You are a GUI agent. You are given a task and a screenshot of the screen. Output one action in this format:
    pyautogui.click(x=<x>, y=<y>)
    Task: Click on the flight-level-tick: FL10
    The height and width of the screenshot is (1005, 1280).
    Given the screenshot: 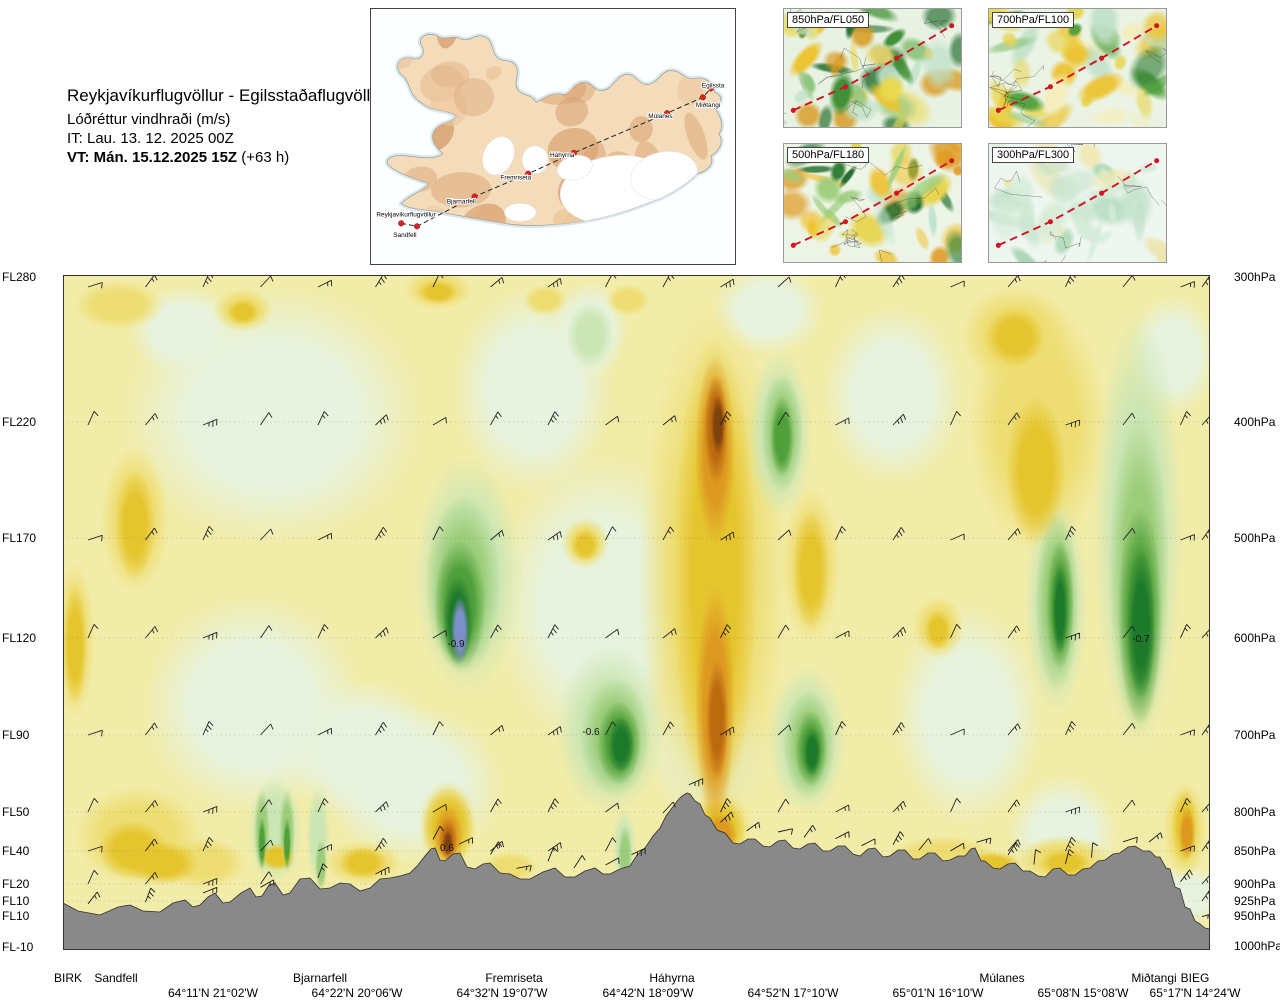 What is the action you would take?
    pyautogui.click(x=16, y=901)
    